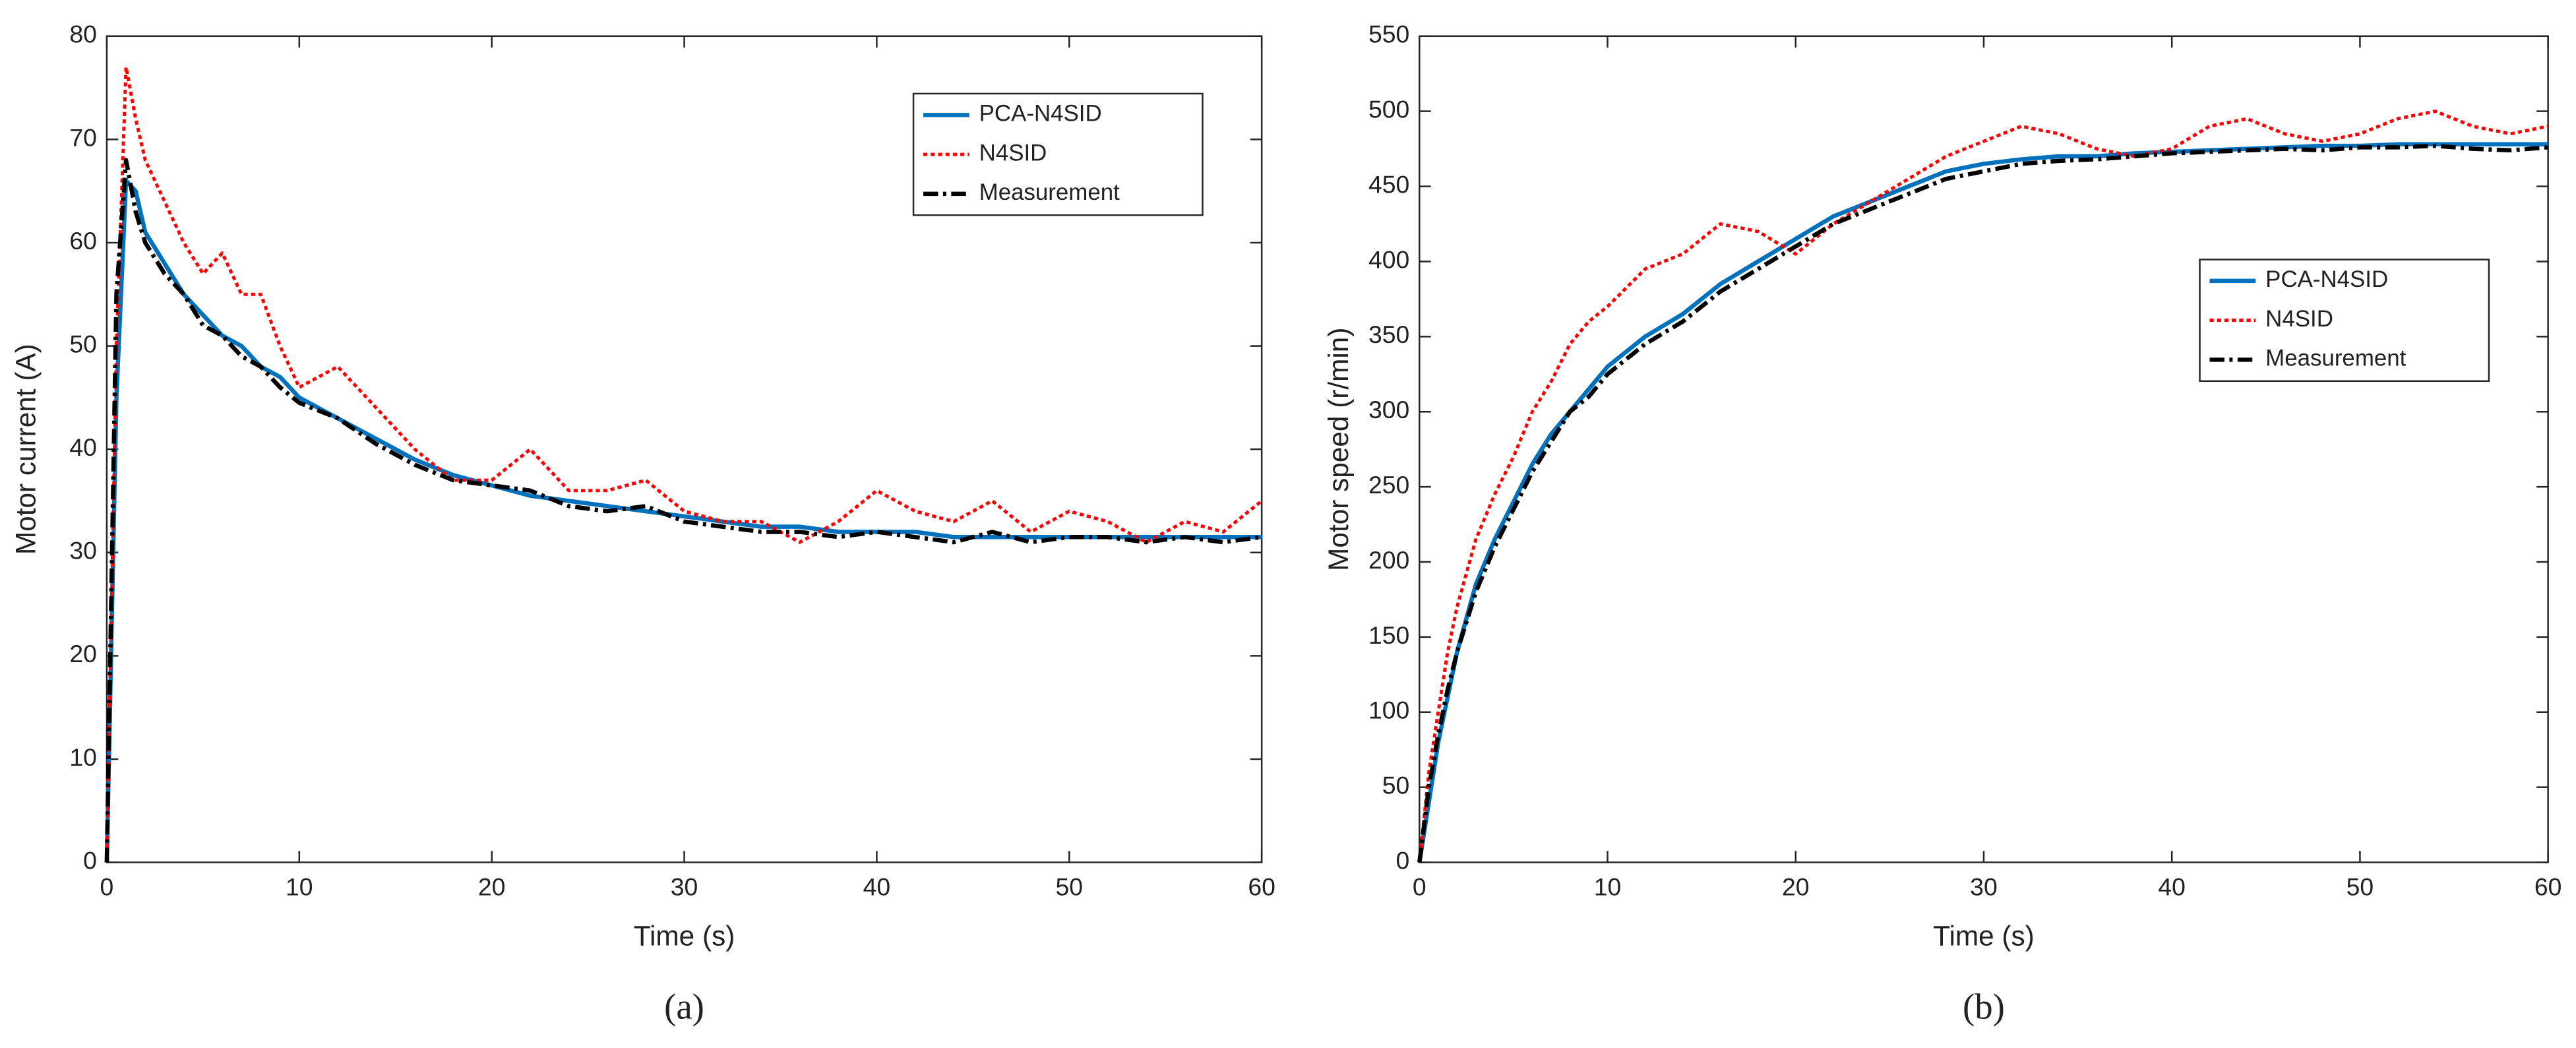  I want to click on y-tick-label: 250, so click(1388, 485).